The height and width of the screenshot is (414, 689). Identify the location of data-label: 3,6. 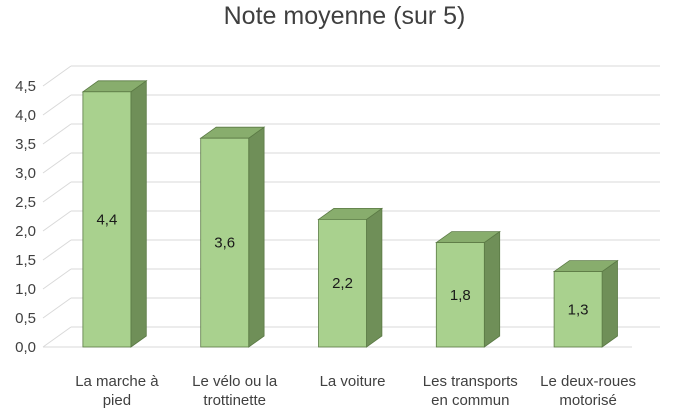
(224, 243).